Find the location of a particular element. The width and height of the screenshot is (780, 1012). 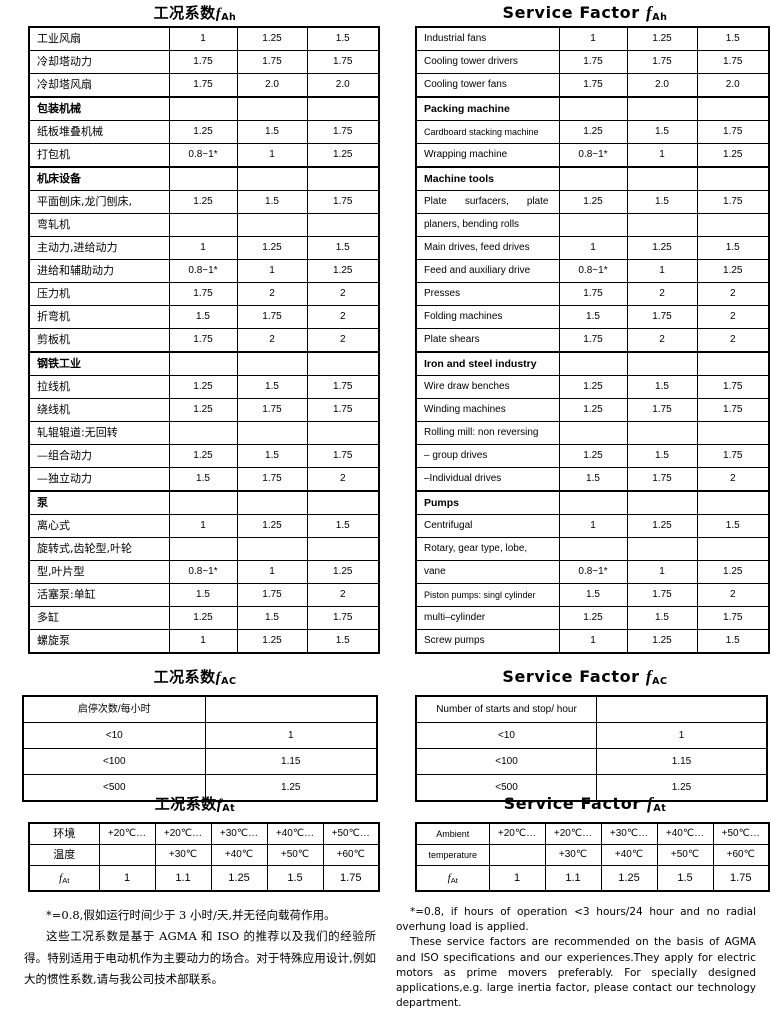

section-heading: 机床设备 is located at coordinates (99, 178).